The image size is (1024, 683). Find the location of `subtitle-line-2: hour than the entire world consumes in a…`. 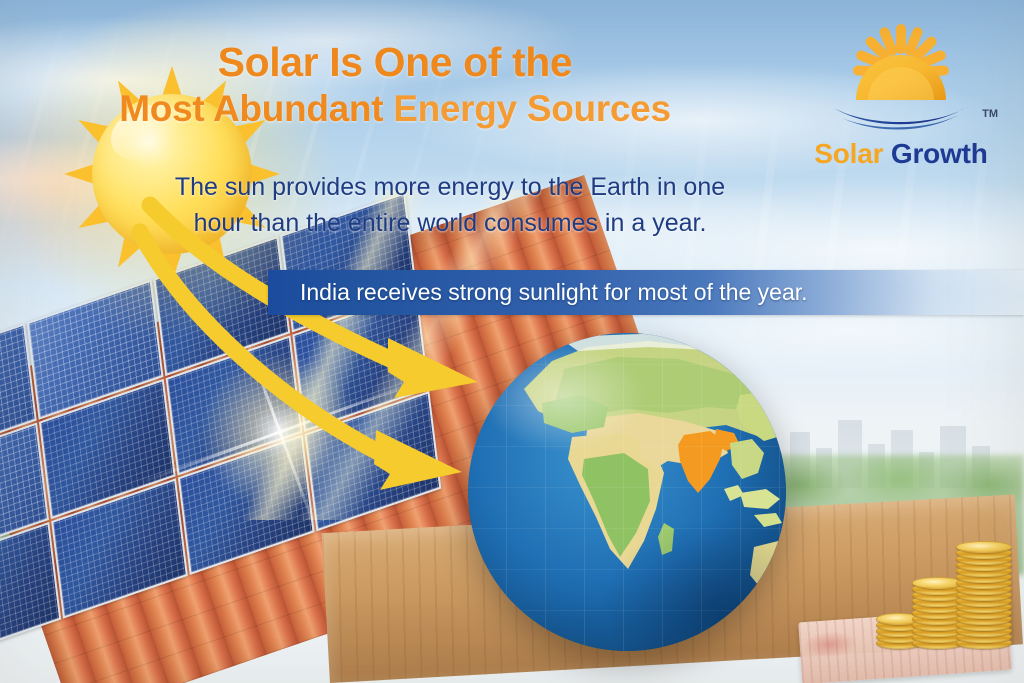

subtitle-line-2: hour than the entire world consumes in a… is located at coordinates (450, 222).